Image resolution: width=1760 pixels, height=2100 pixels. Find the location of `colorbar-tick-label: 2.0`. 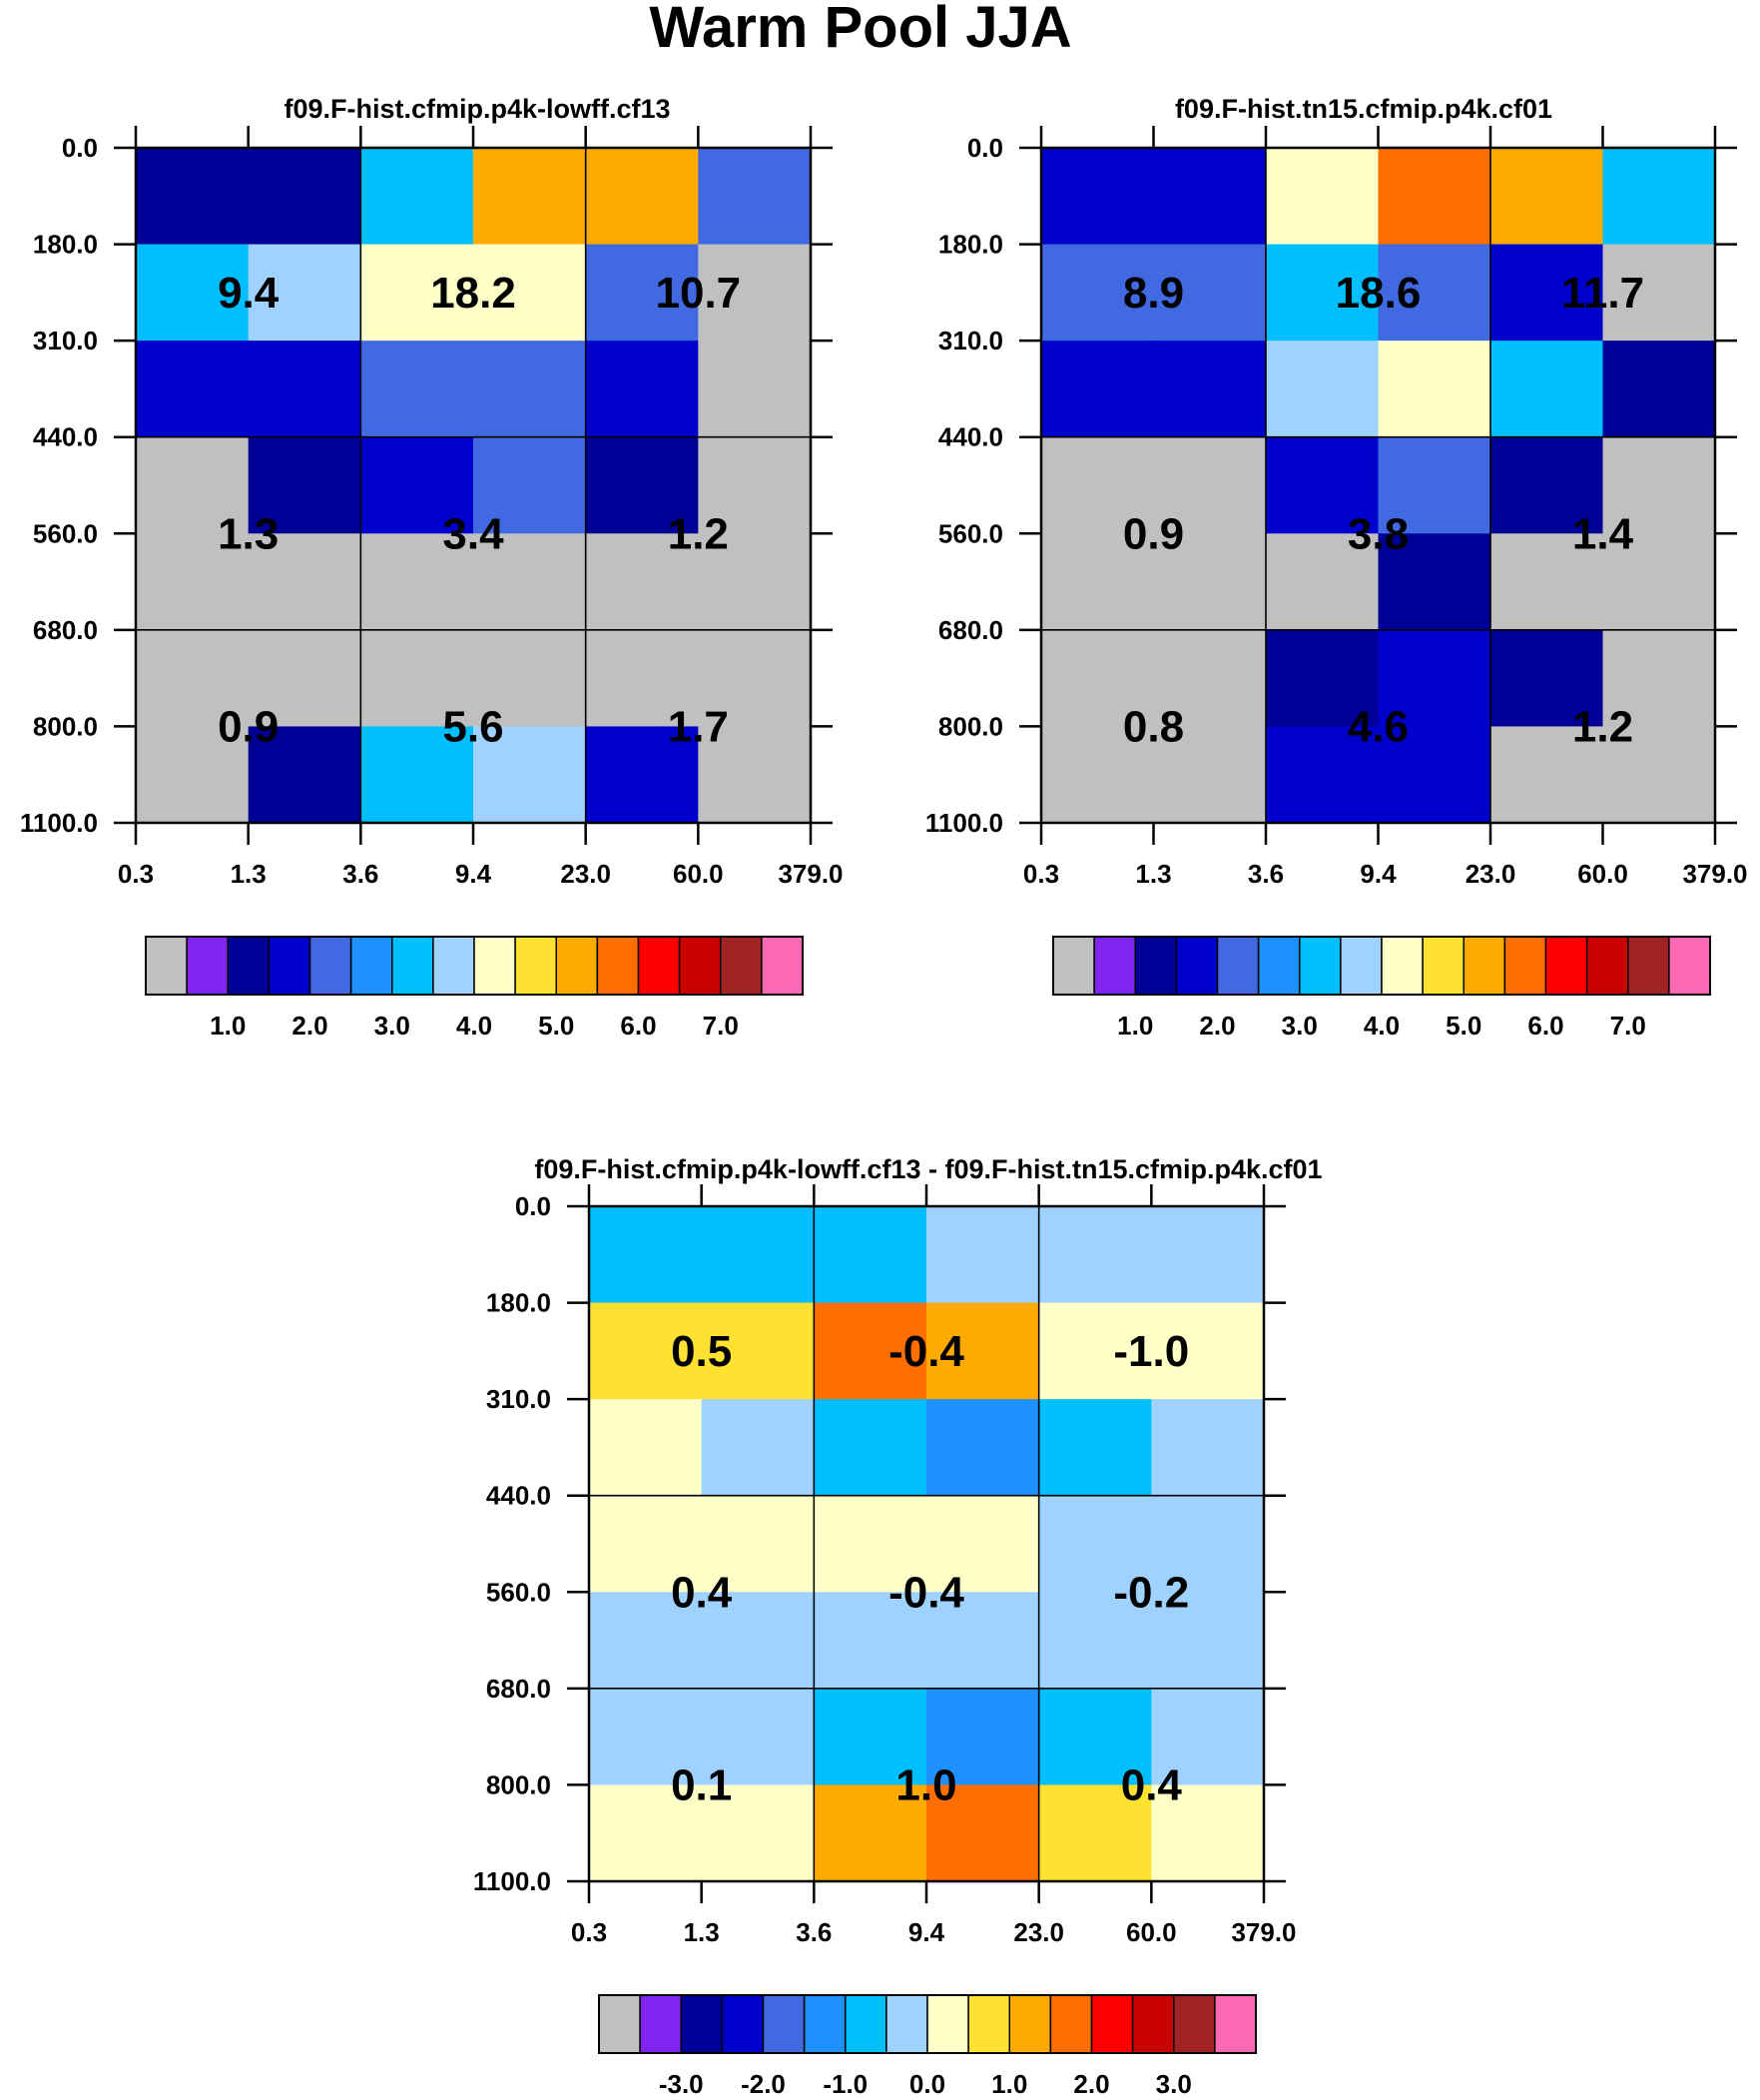

colorbar-tick-label: 2.0 is located at coordinates (1091, 2084).